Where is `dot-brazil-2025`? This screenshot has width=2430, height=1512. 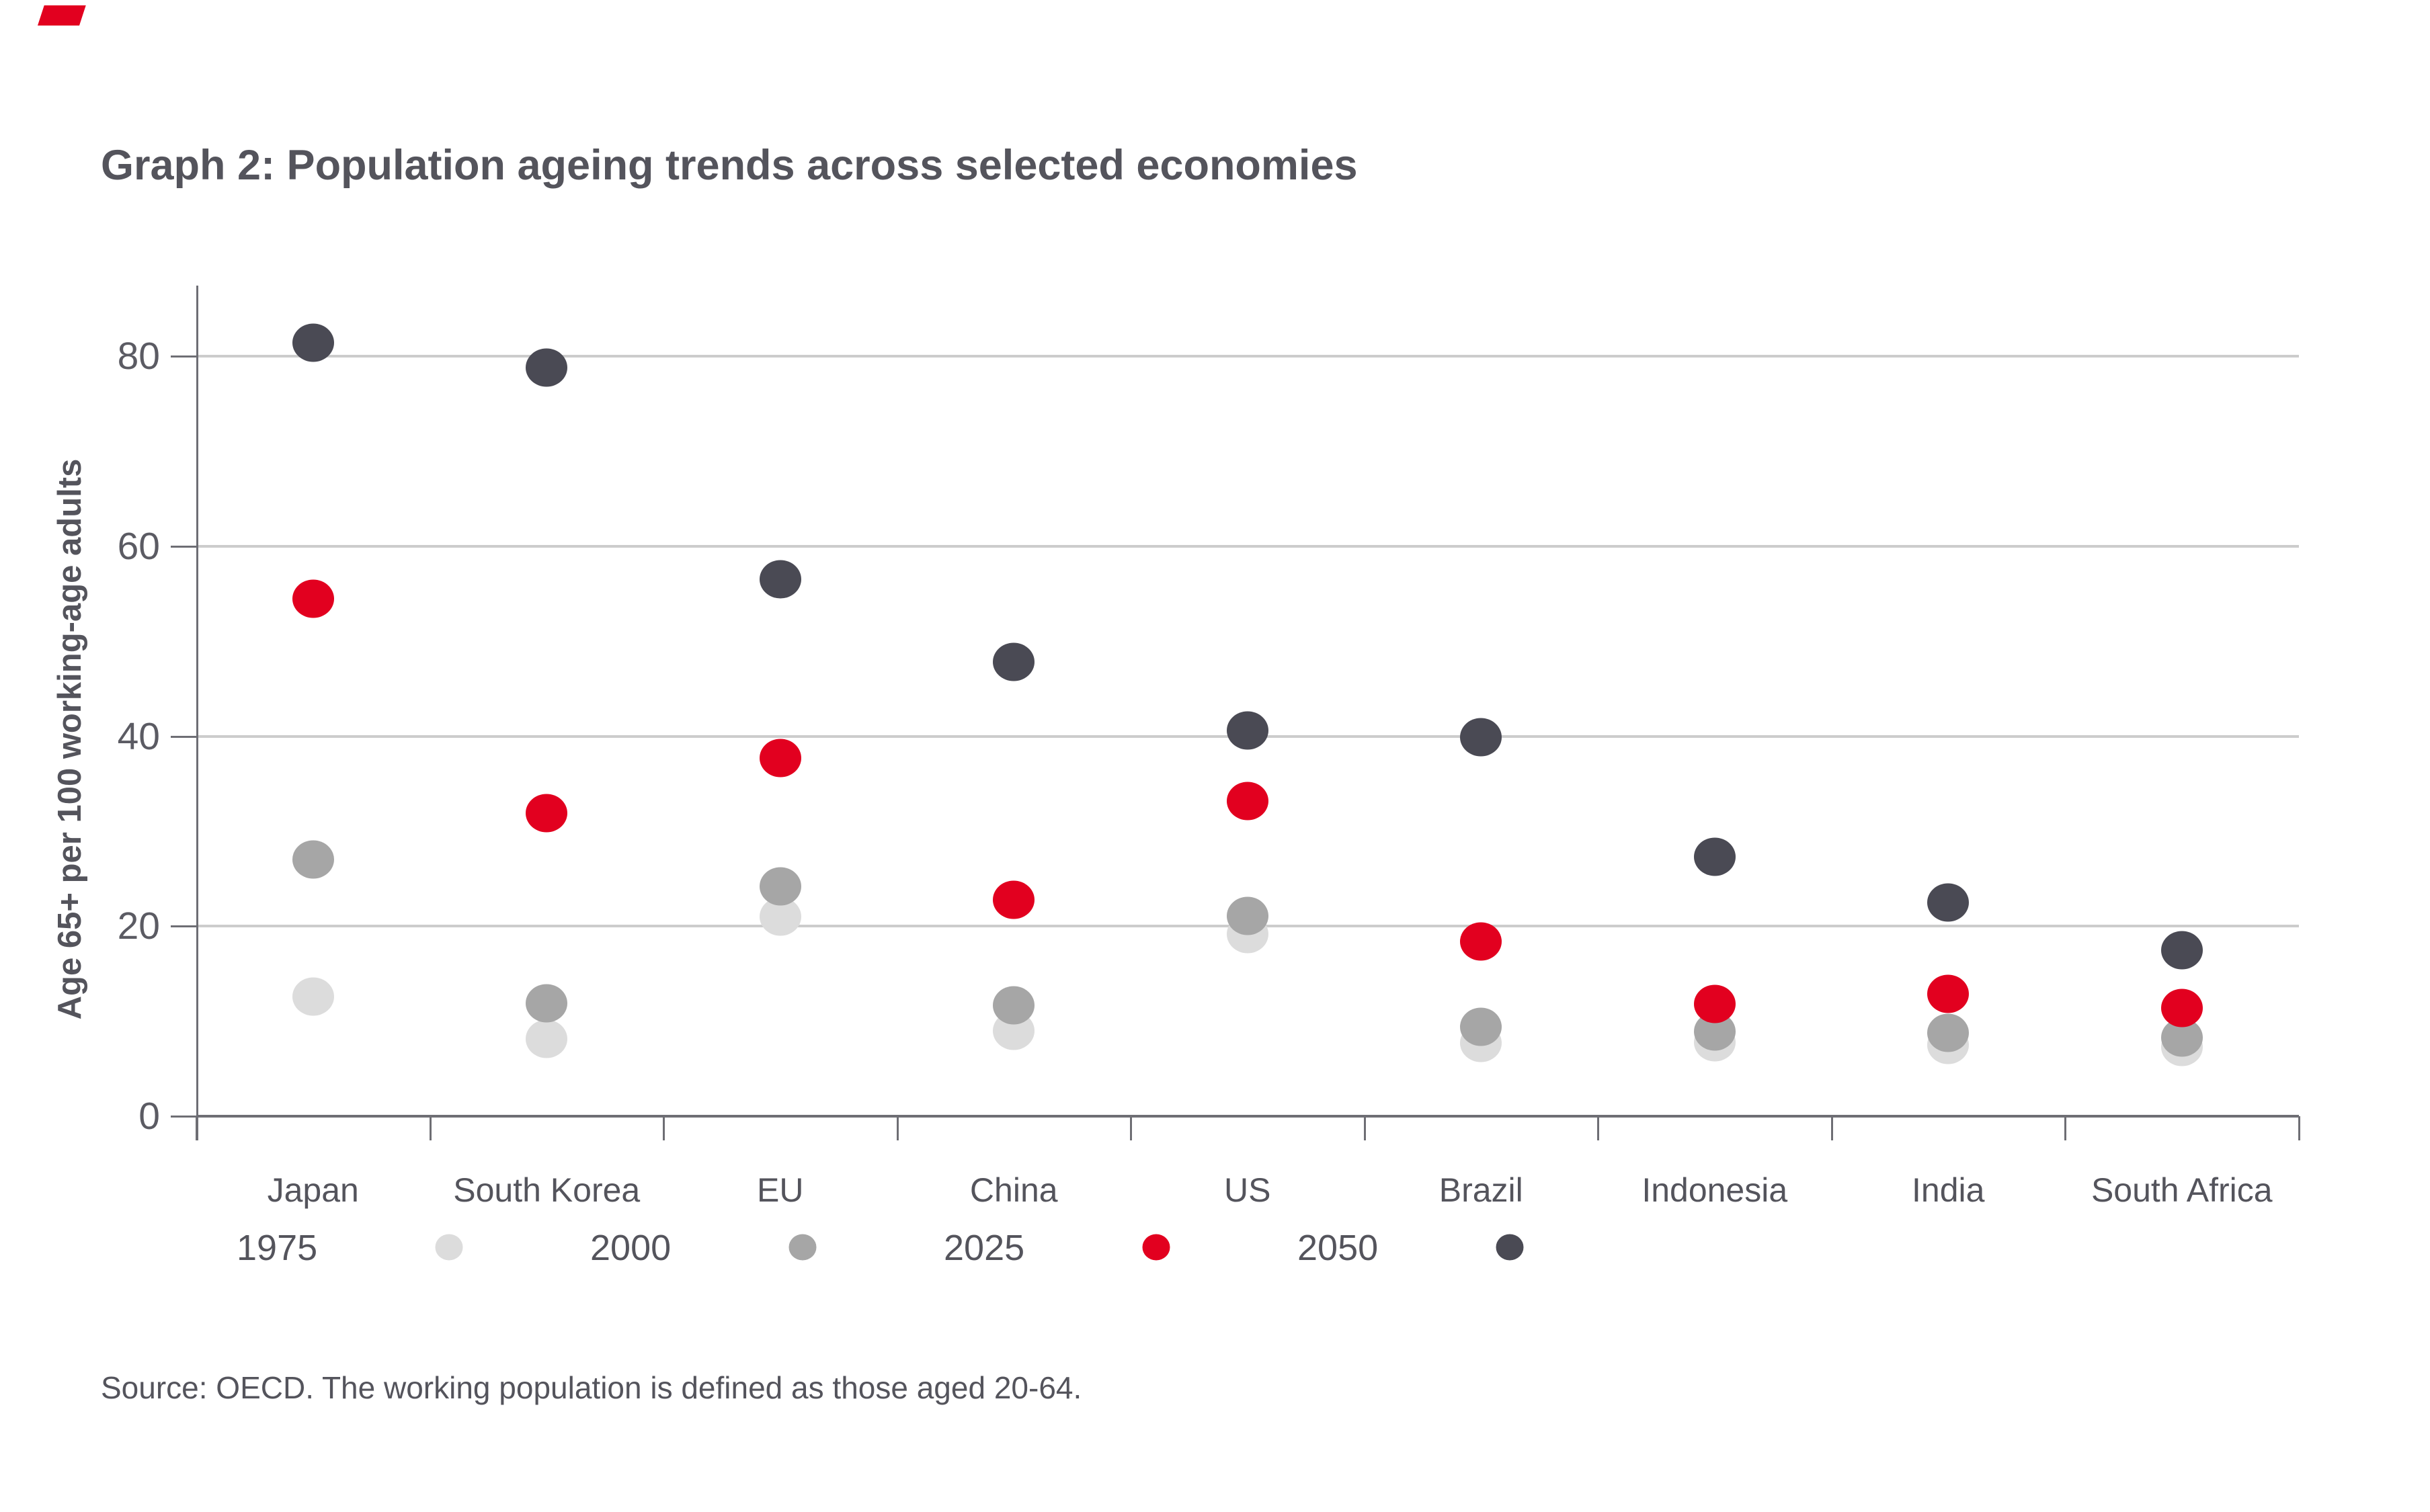 dot-brazil-2025 is located at coordinates (1481, 942).